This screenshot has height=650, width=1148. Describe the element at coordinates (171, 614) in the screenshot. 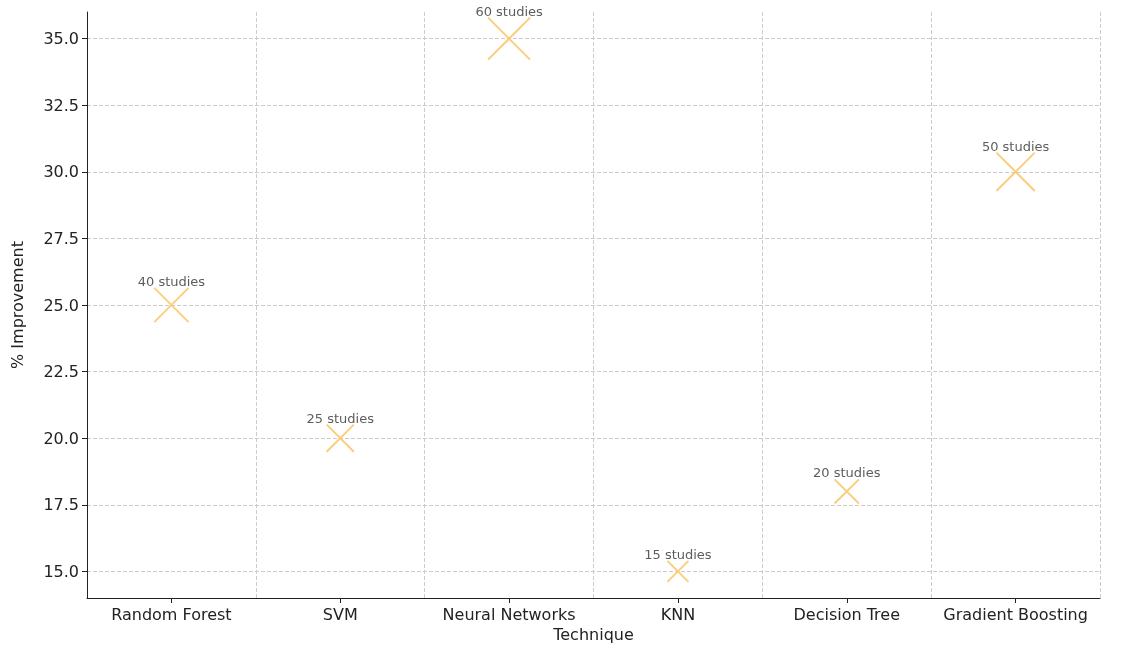

I see `x-tick-label: Random Forest` at that location.